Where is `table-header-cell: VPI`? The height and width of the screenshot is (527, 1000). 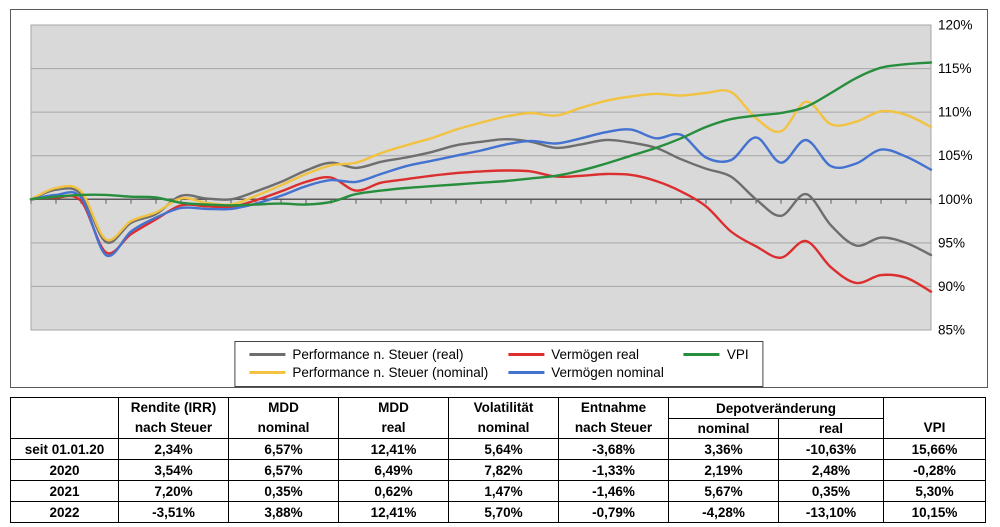 table-header-cell: VPI is located at coordinates (934, 418).